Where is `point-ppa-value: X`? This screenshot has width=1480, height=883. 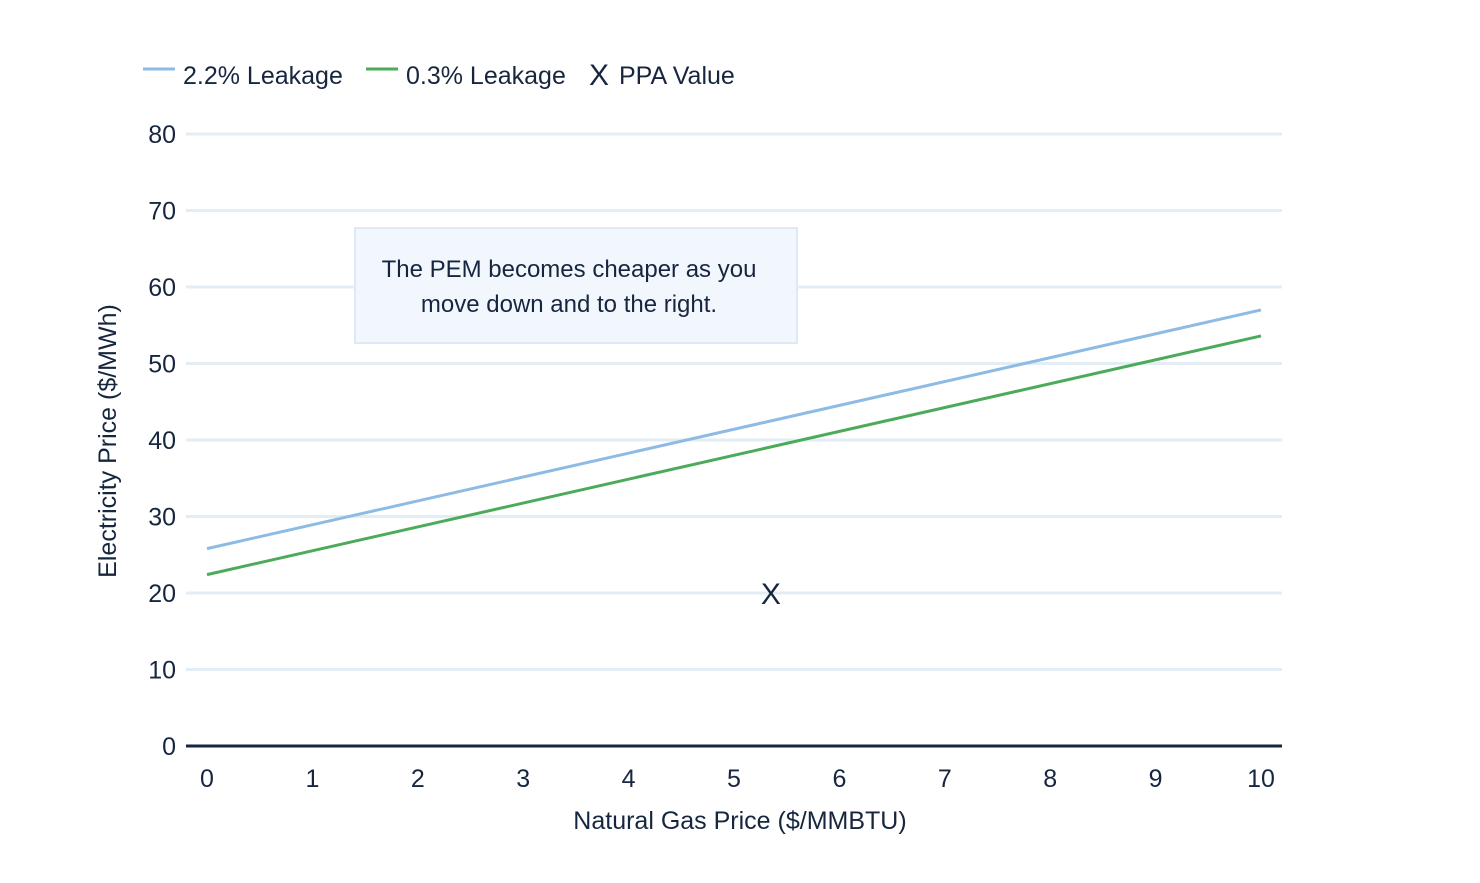
point-ppa-value: X is located at coordinates (771, 594).